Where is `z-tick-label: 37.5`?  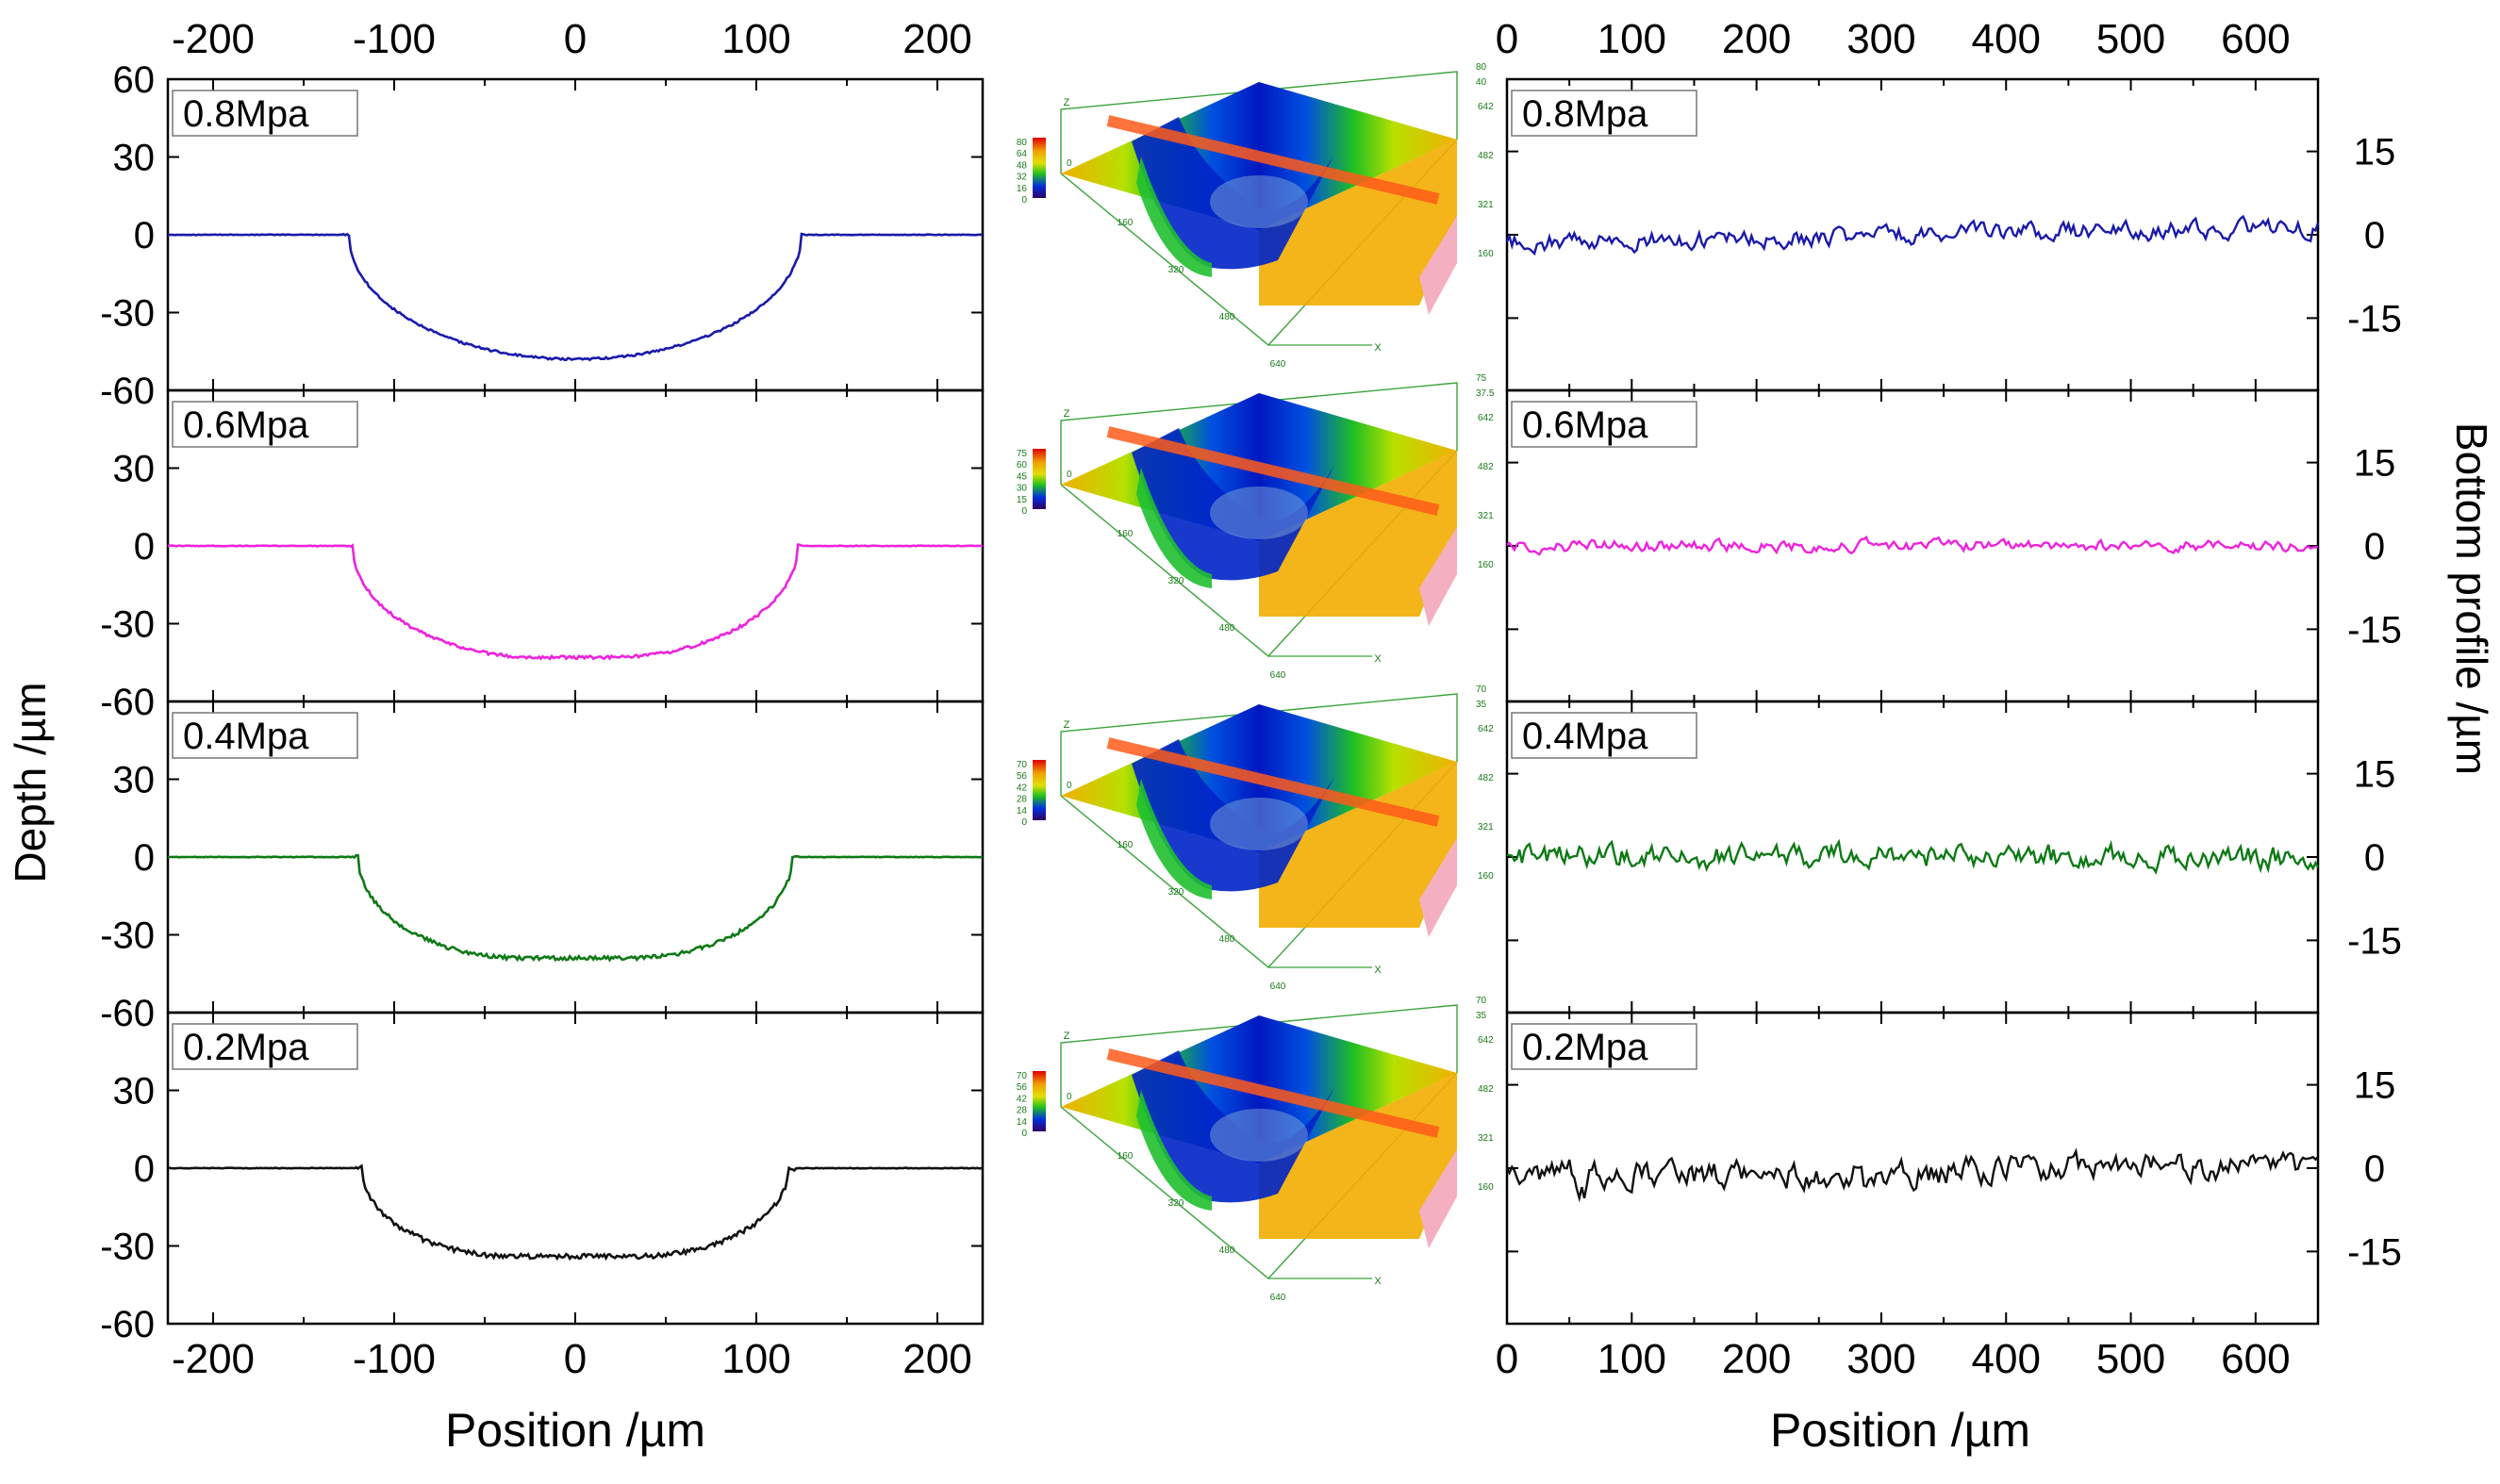 z-tick-label: 37.5 is located at coordinates (1486, 394).